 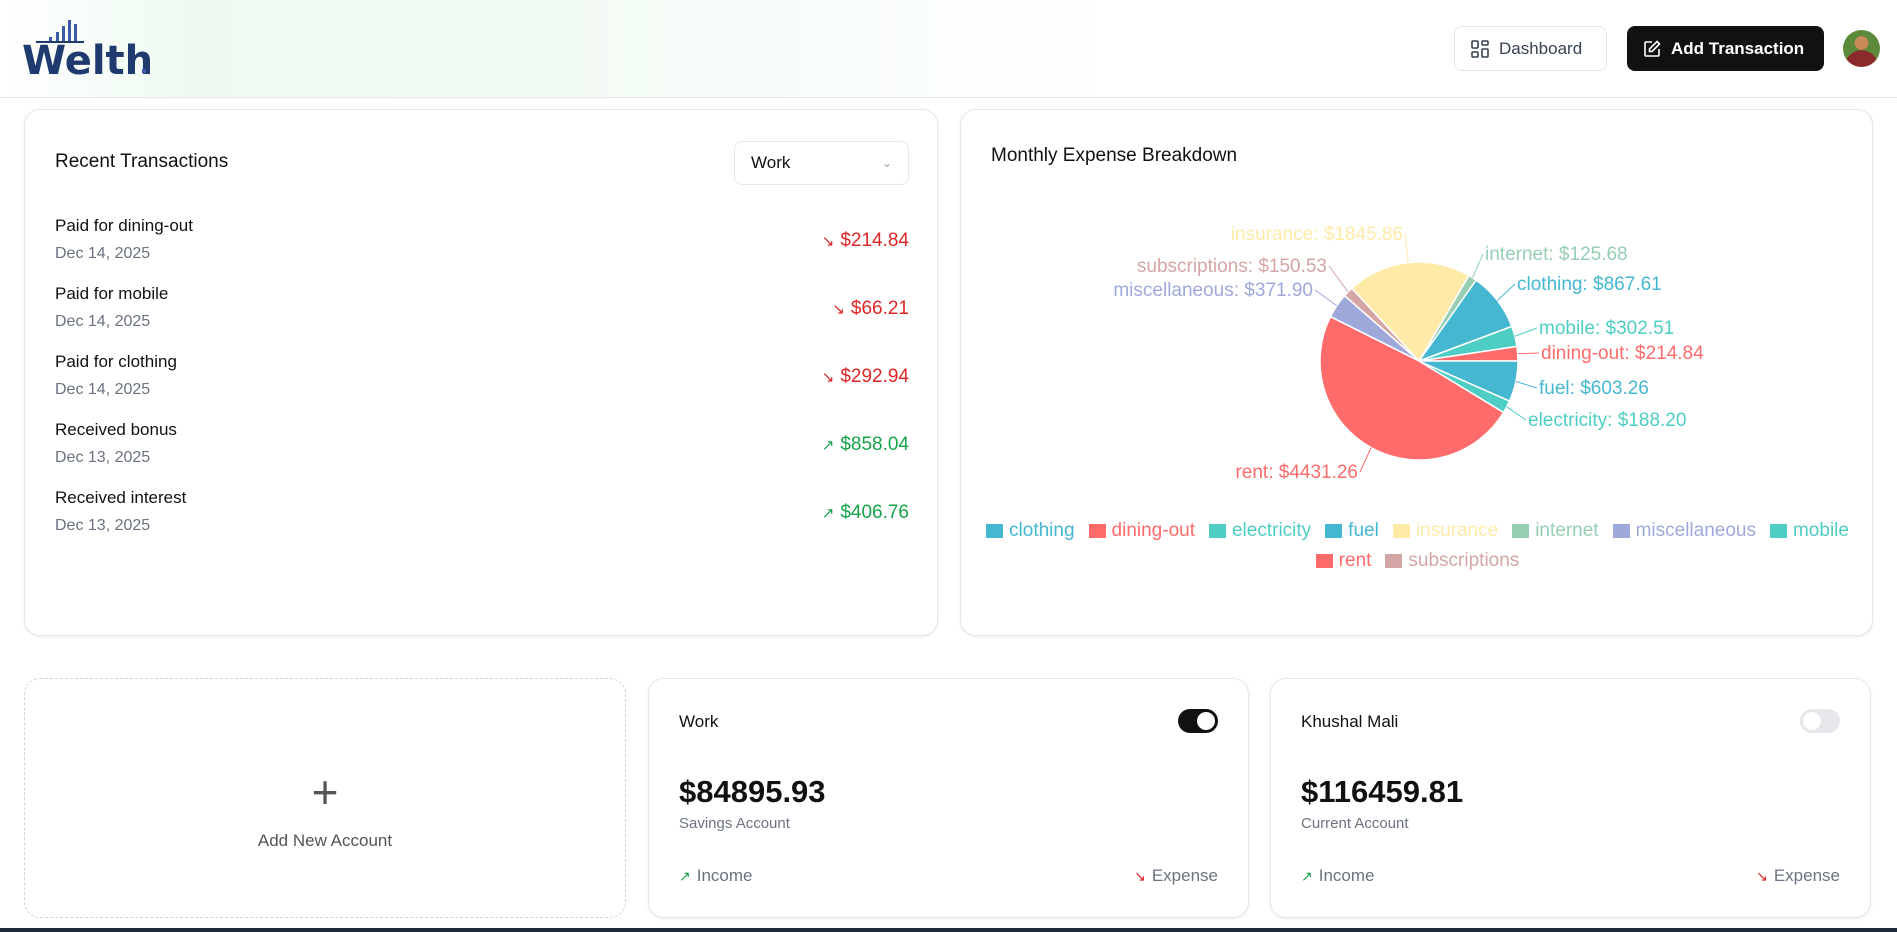 I want to click on bottom-bar, so click(x=948, y=930).